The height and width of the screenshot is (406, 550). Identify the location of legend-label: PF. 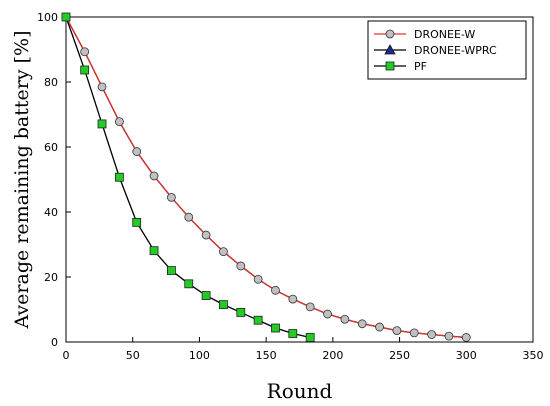
(420, 66).